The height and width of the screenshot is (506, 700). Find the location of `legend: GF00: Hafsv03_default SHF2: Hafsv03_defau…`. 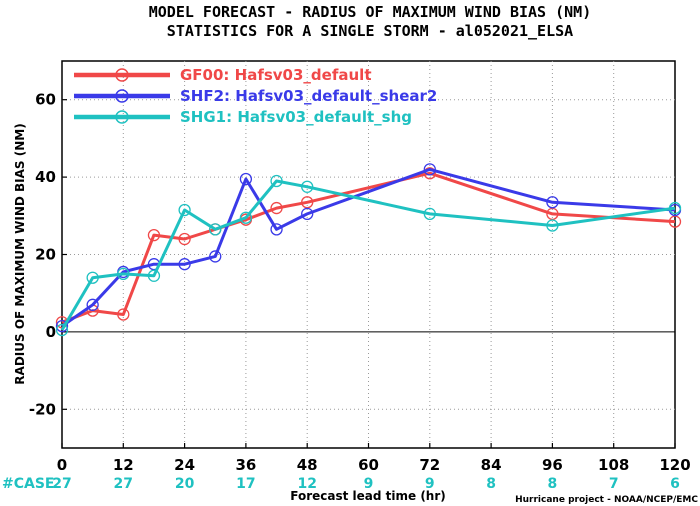

legend: GF00: Hafsv03_default SHF2: Hafsv03_defau… is located at coordinates (255, 96).